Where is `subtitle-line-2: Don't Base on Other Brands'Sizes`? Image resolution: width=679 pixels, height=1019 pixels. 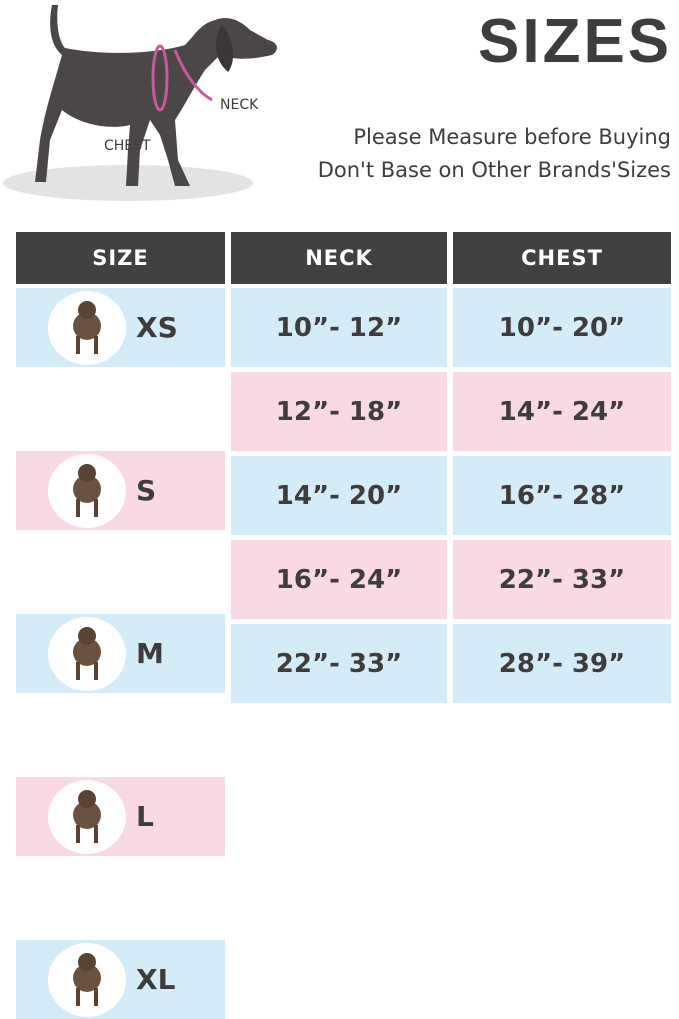 subtitle-line-2: Don't Base on Other Brands'Sizes is located at coordinates (494, 170).